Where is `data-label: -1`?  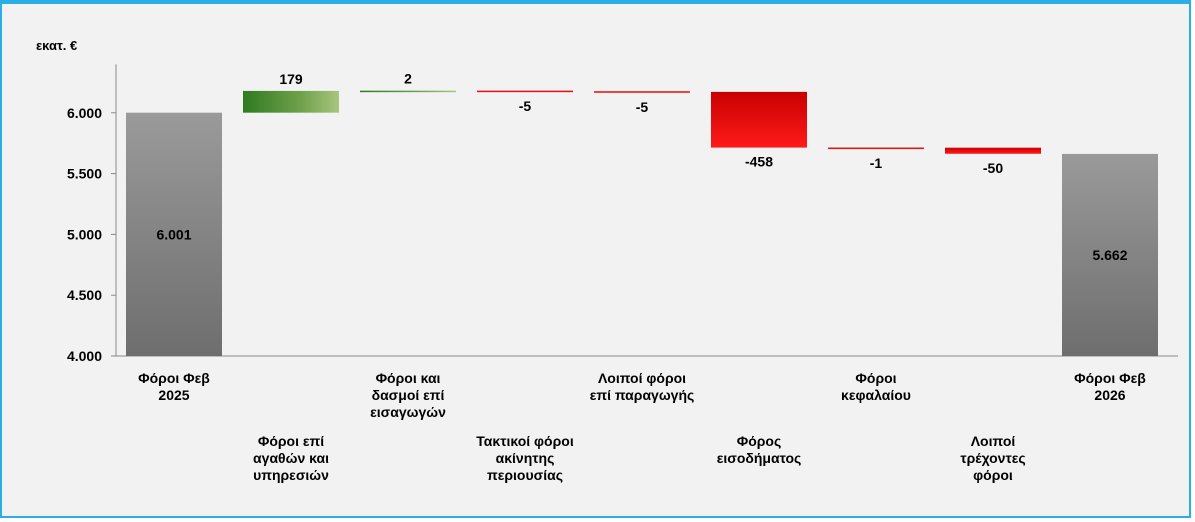
data-label: -1 is located at coordinates (876, 163).